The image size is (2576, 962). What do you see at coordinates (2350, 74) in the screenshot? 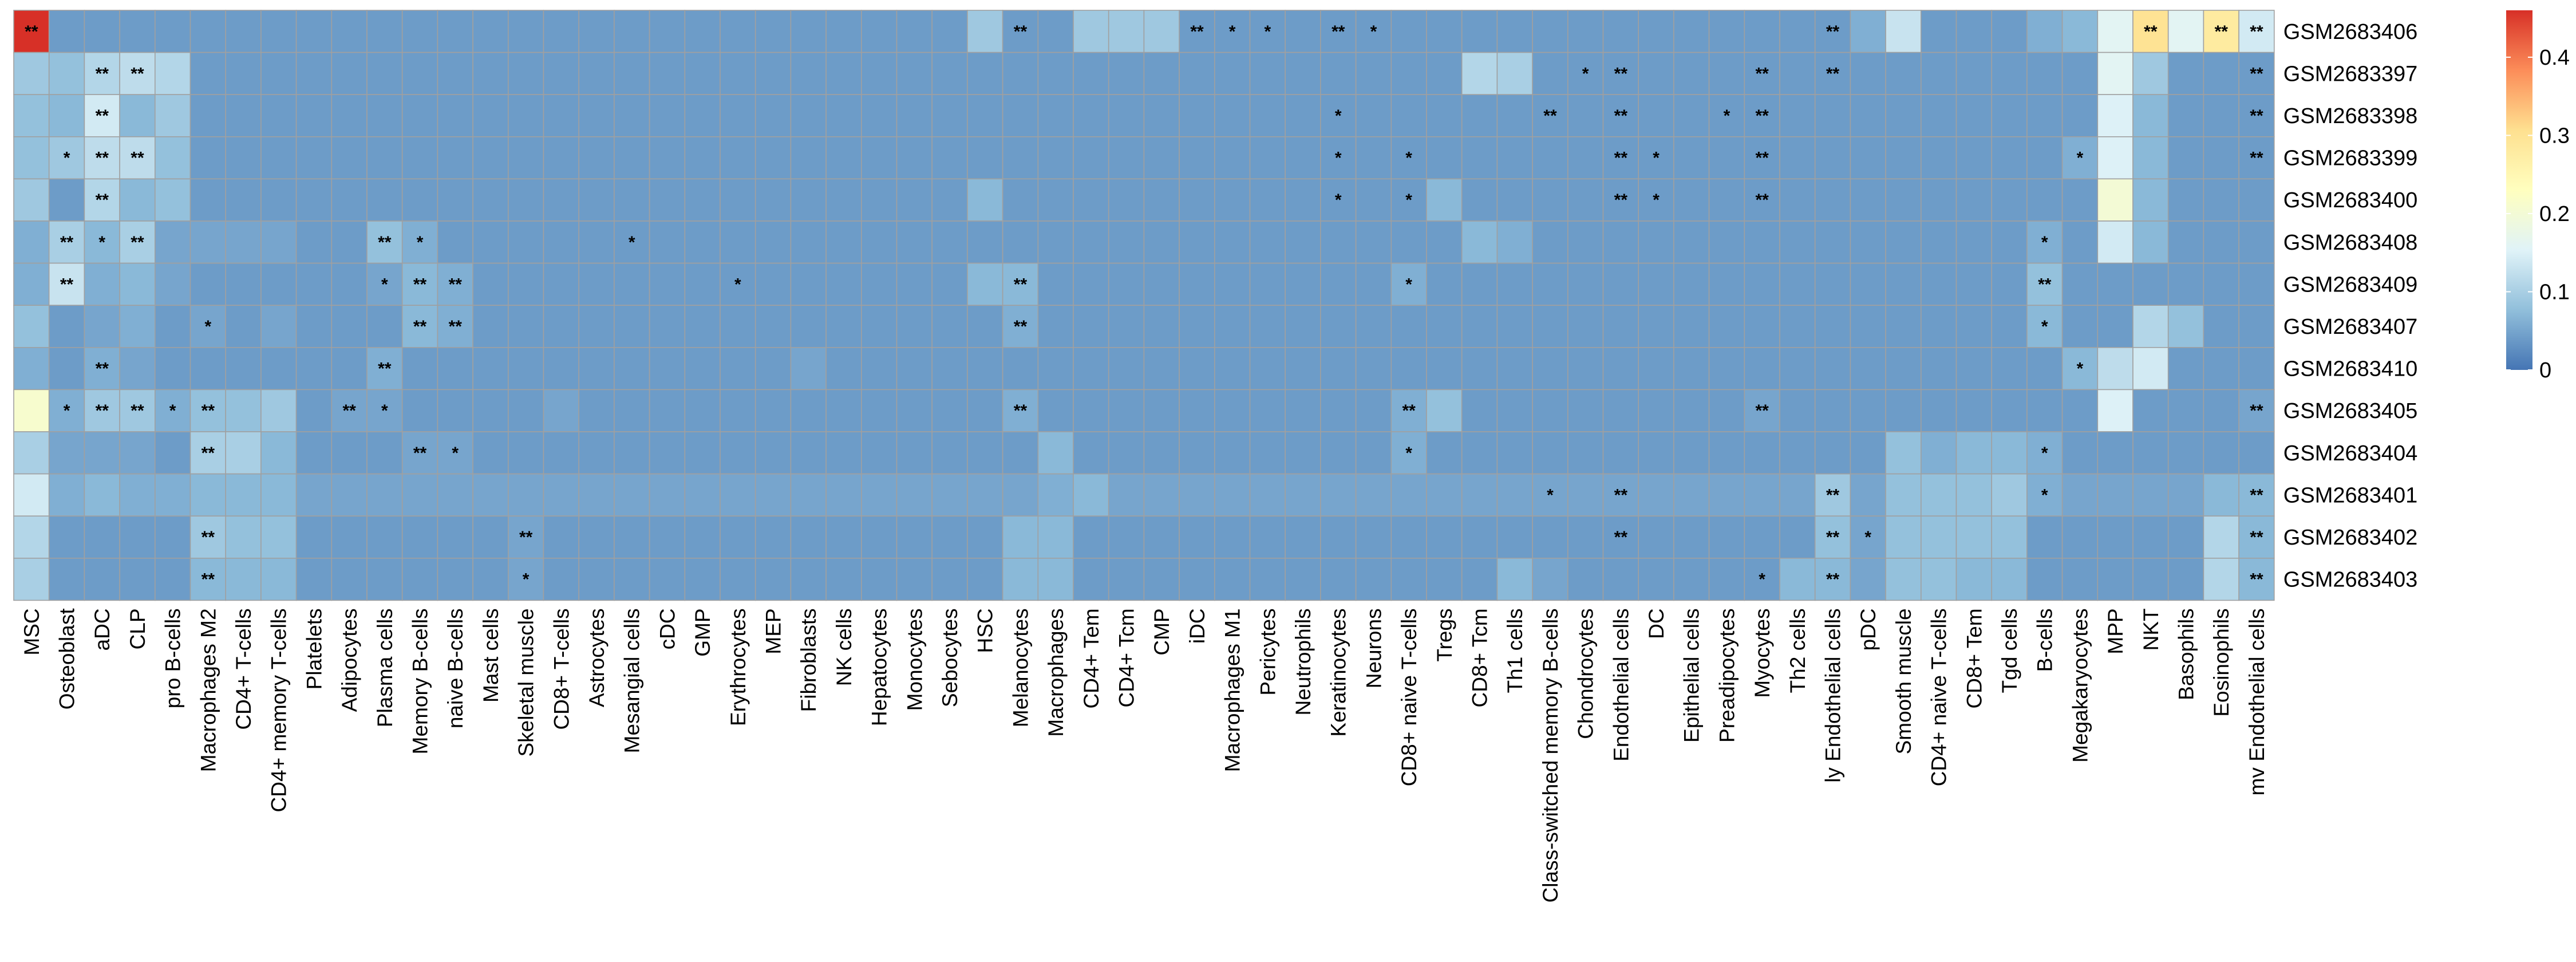
I see `row-label: GSM2683397` at bounding box center [2350, 74].